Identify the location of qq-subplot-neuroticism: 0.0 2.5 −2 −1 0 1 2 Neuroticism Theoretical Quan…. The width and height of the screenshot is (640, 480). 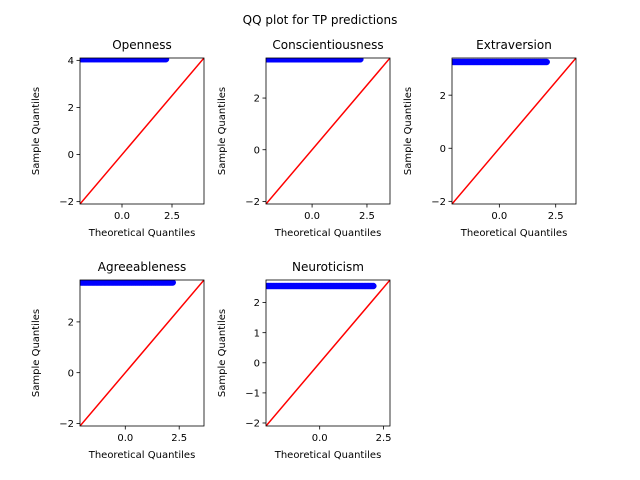
(304, 360).